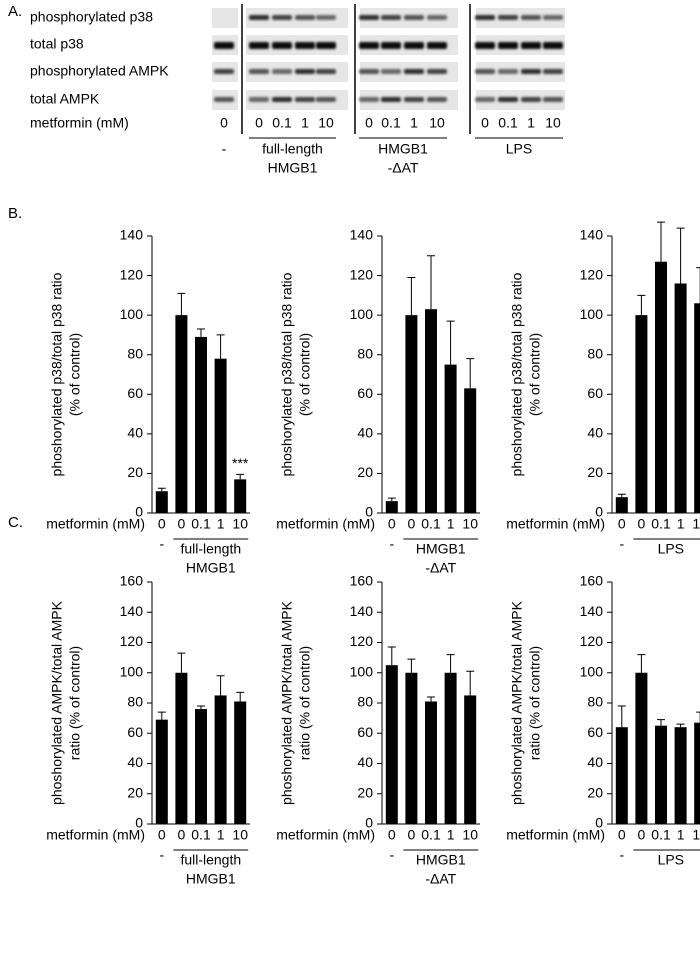 Image resolution: width=700 pixels, height=979 pixels. I want to click on y-axis-label: phoshorylated AMPK/total AMPK, so click(57, 702).